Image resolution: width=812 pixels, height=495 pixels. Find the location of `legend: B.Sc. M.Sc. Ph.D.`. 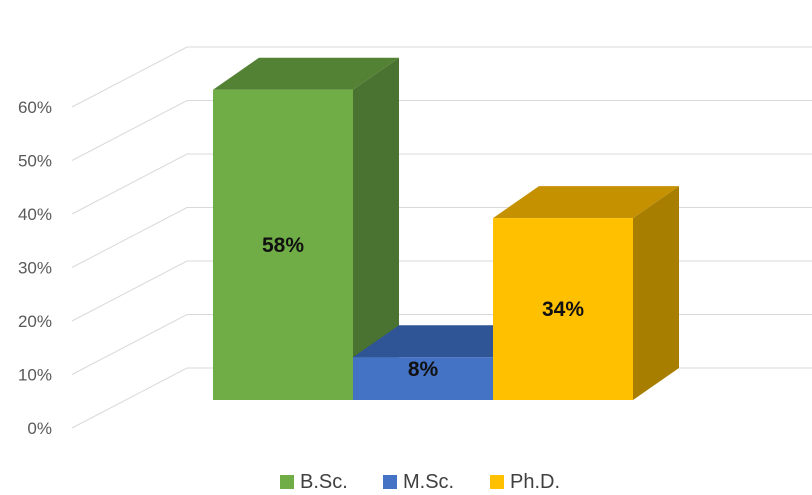

legend: B.Sc. M.Sc. Ph.D. is located at coordinates (420, 482).